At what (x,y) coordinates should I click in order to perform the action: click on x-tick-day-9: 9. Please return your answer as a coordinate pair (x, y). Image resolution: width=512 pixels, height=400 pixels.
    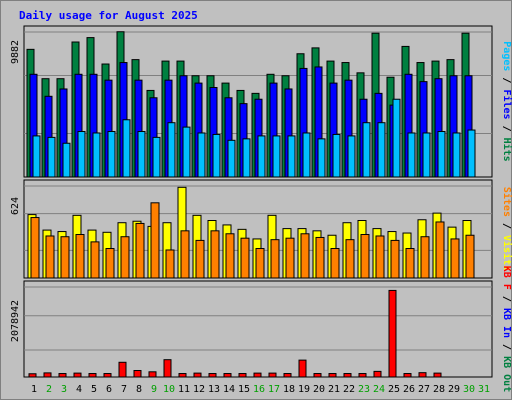
    Looking at the image, I should click on (154, 389).